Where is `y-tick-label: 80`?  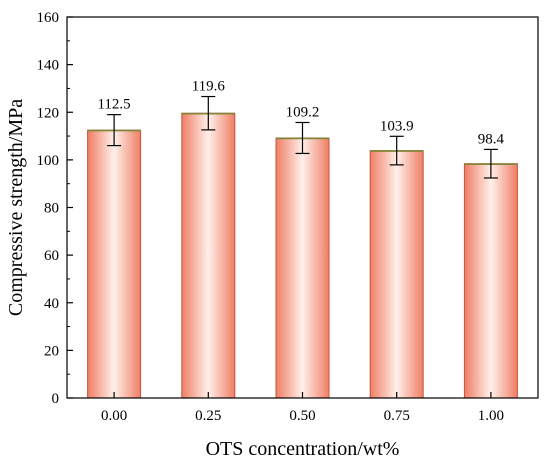
y-tick-label: 80 is located at coordinates (51, 209).